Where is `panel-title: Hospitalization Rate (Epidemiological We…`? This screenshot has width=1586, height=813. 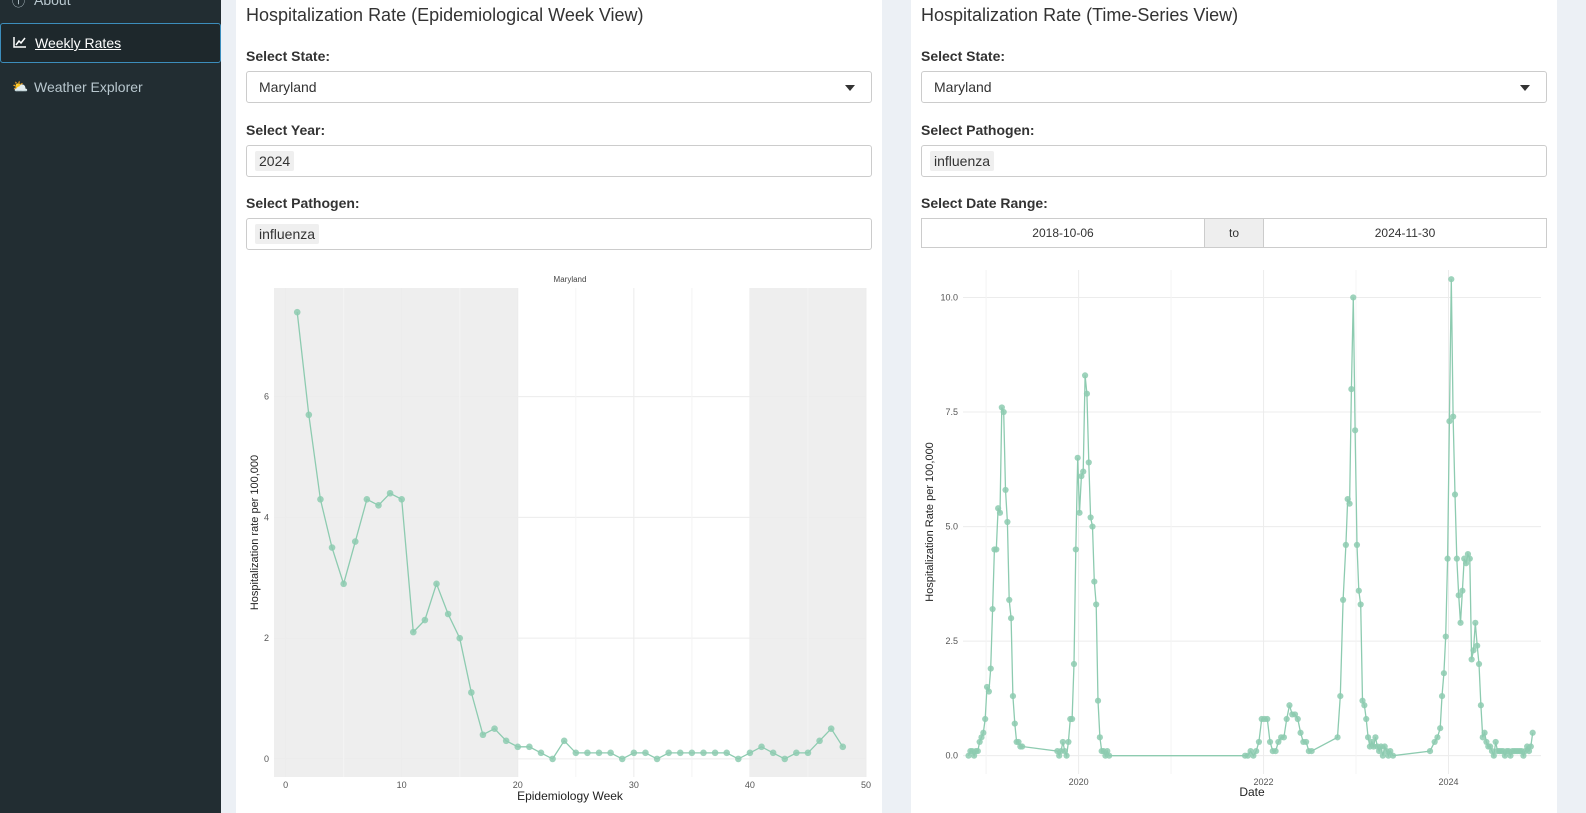
panel-title: Hospitalization Rate (Epidemiological We… is located at coordinates (445, 15).